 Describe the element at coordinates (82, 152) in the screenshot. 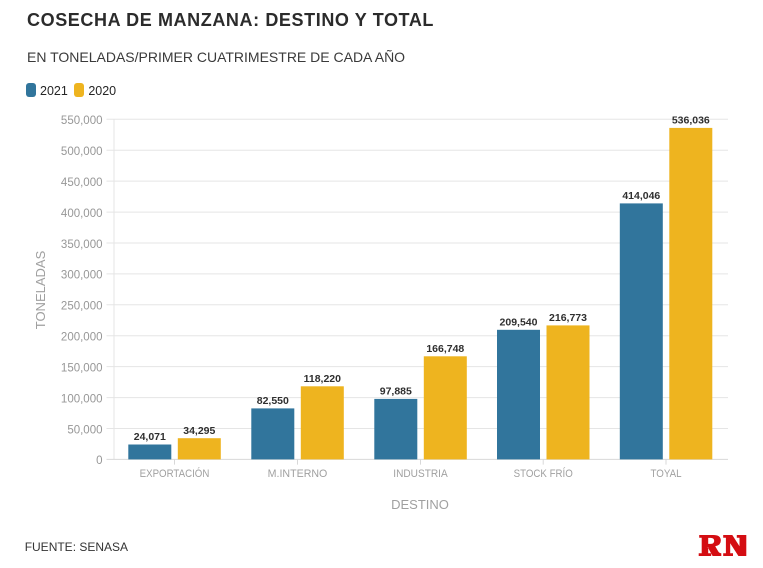

I see `svg-text: 500,000` at that location.